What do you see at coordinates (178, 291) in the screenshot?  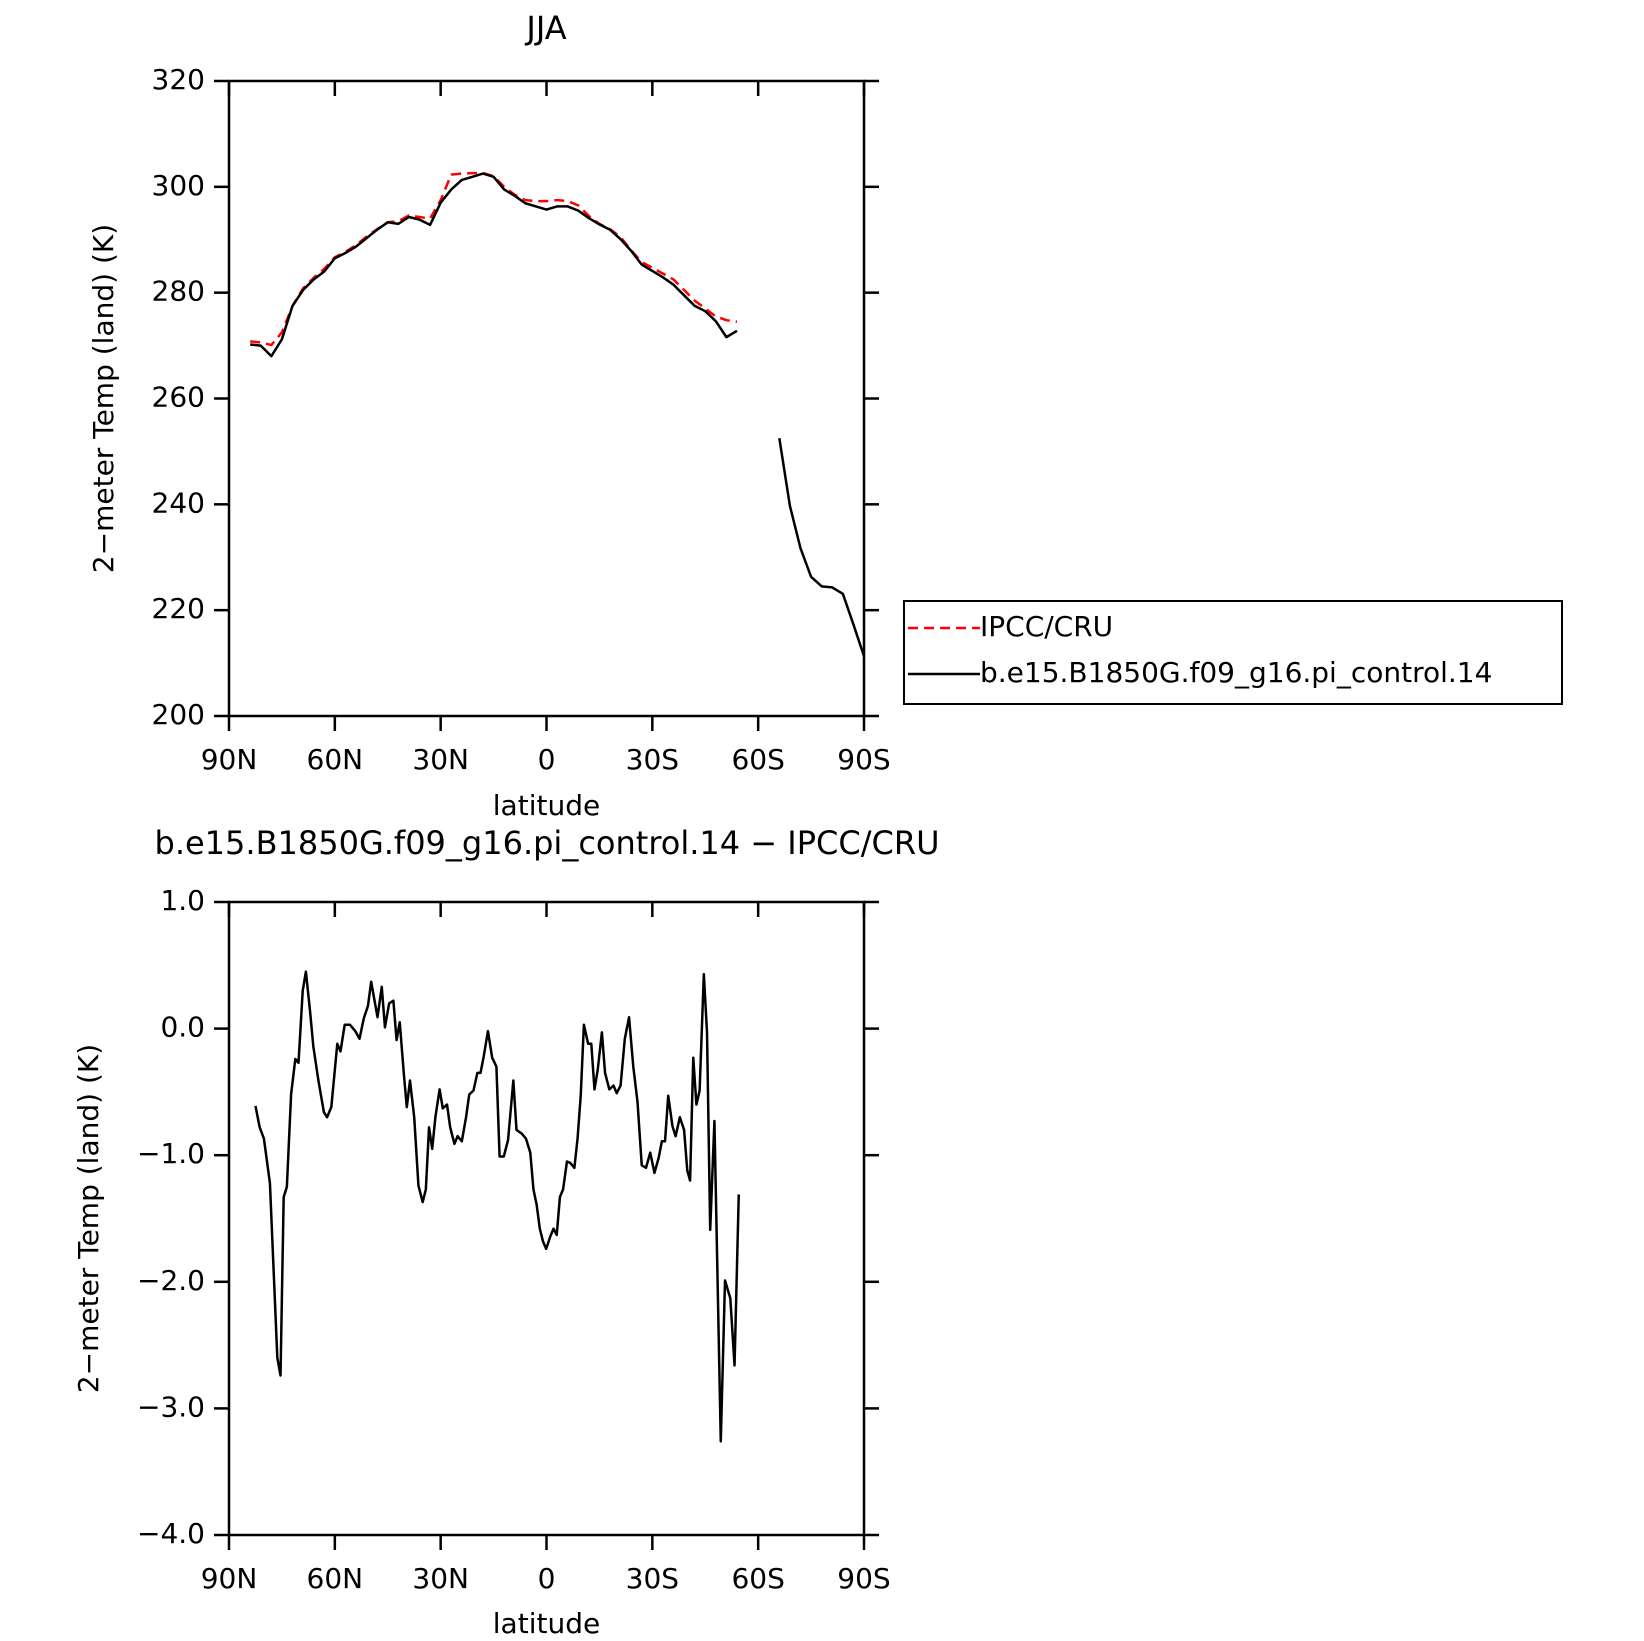 I see `y-tick-label: 280` at bounding box center [178, 291].